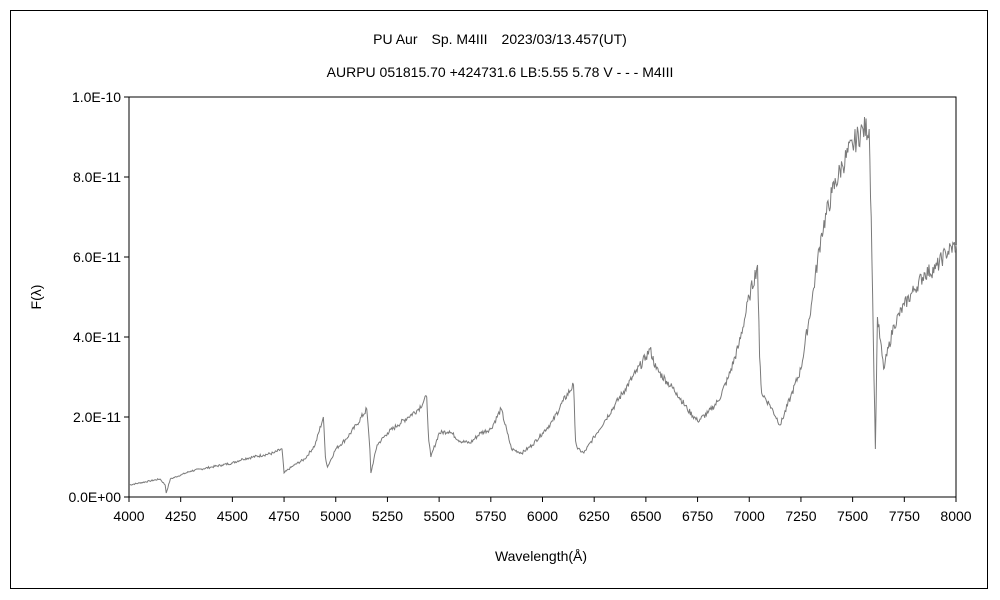 Image resolution: width=1000 pixels, height=600 pixels. What do you see at coordinates (800, 516) in the screenshot?
I see `x-tick-label: 7250` at bounding box center [800, 516].